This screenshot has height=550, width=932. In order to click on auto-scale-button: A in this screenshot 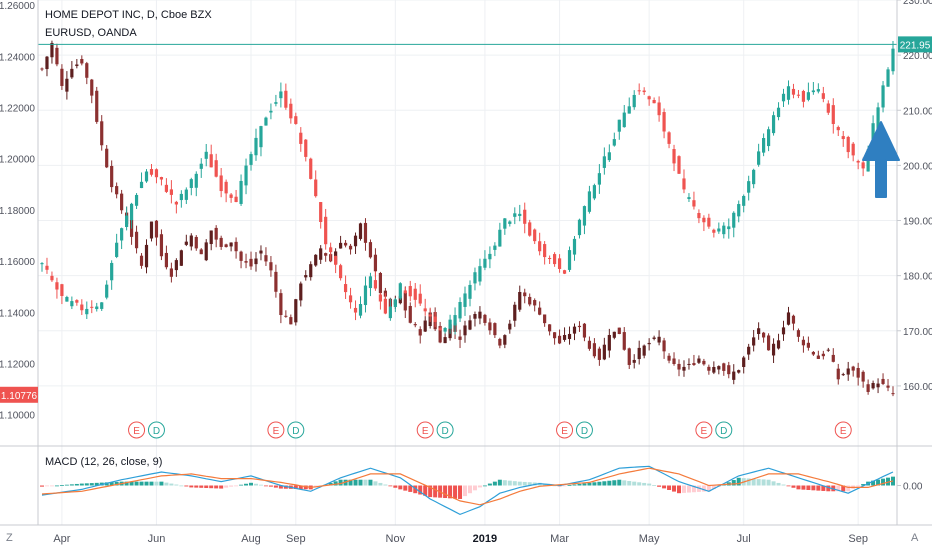, I will do `click(915, 538)`.